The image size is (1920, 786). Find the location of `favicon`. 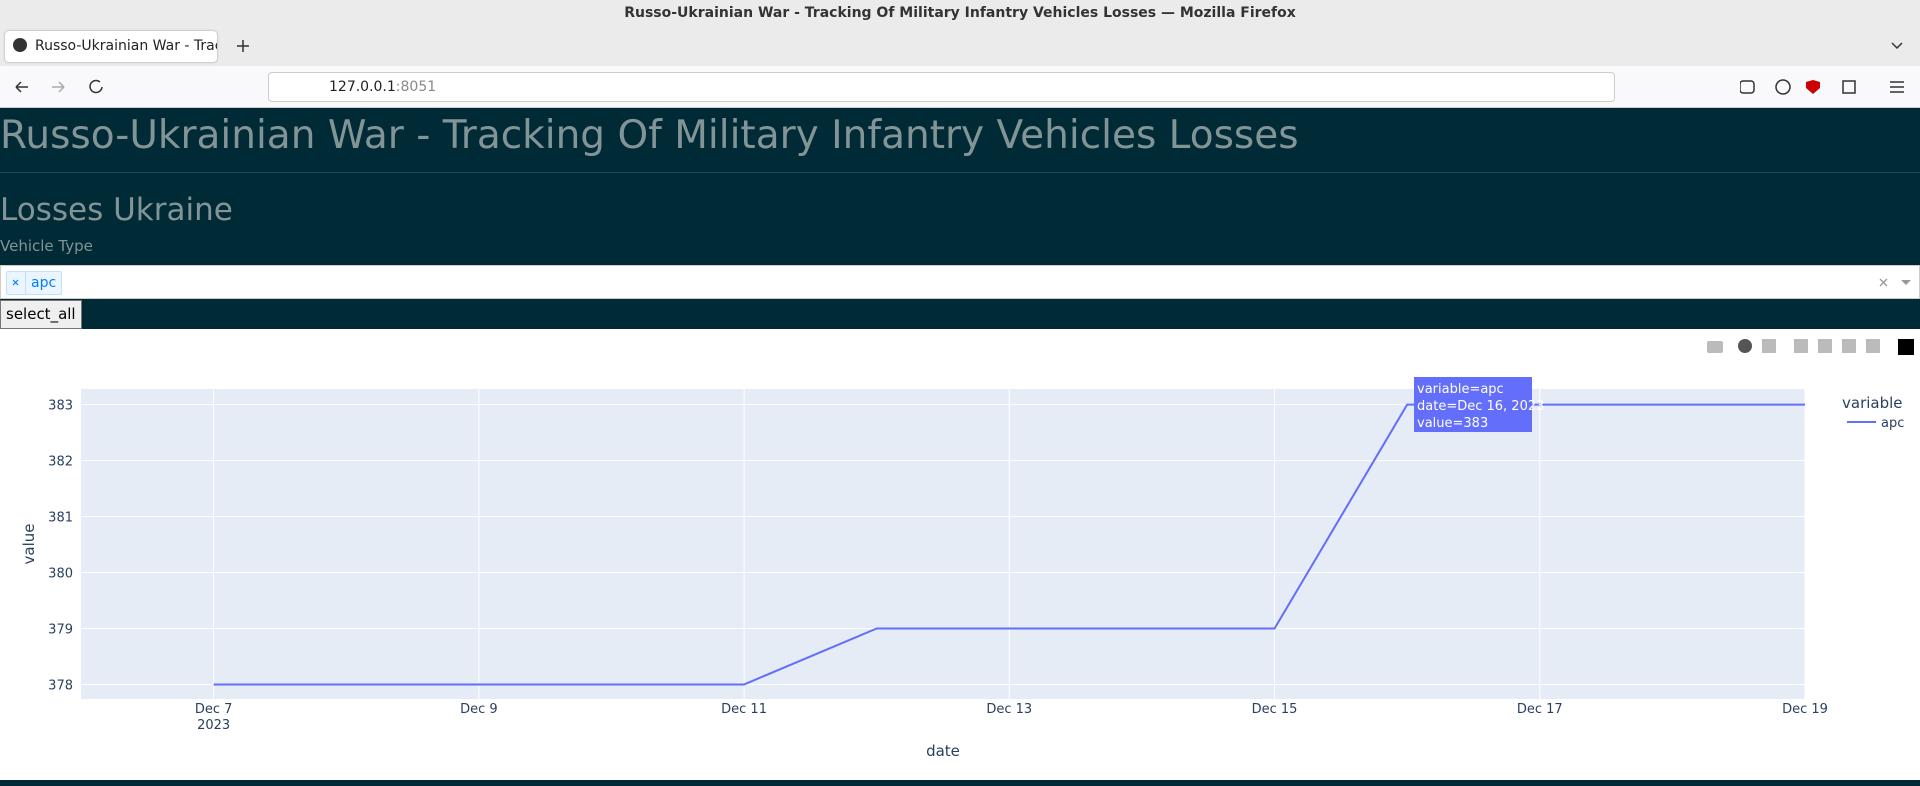

favicon is located at coordinates (20, 45).